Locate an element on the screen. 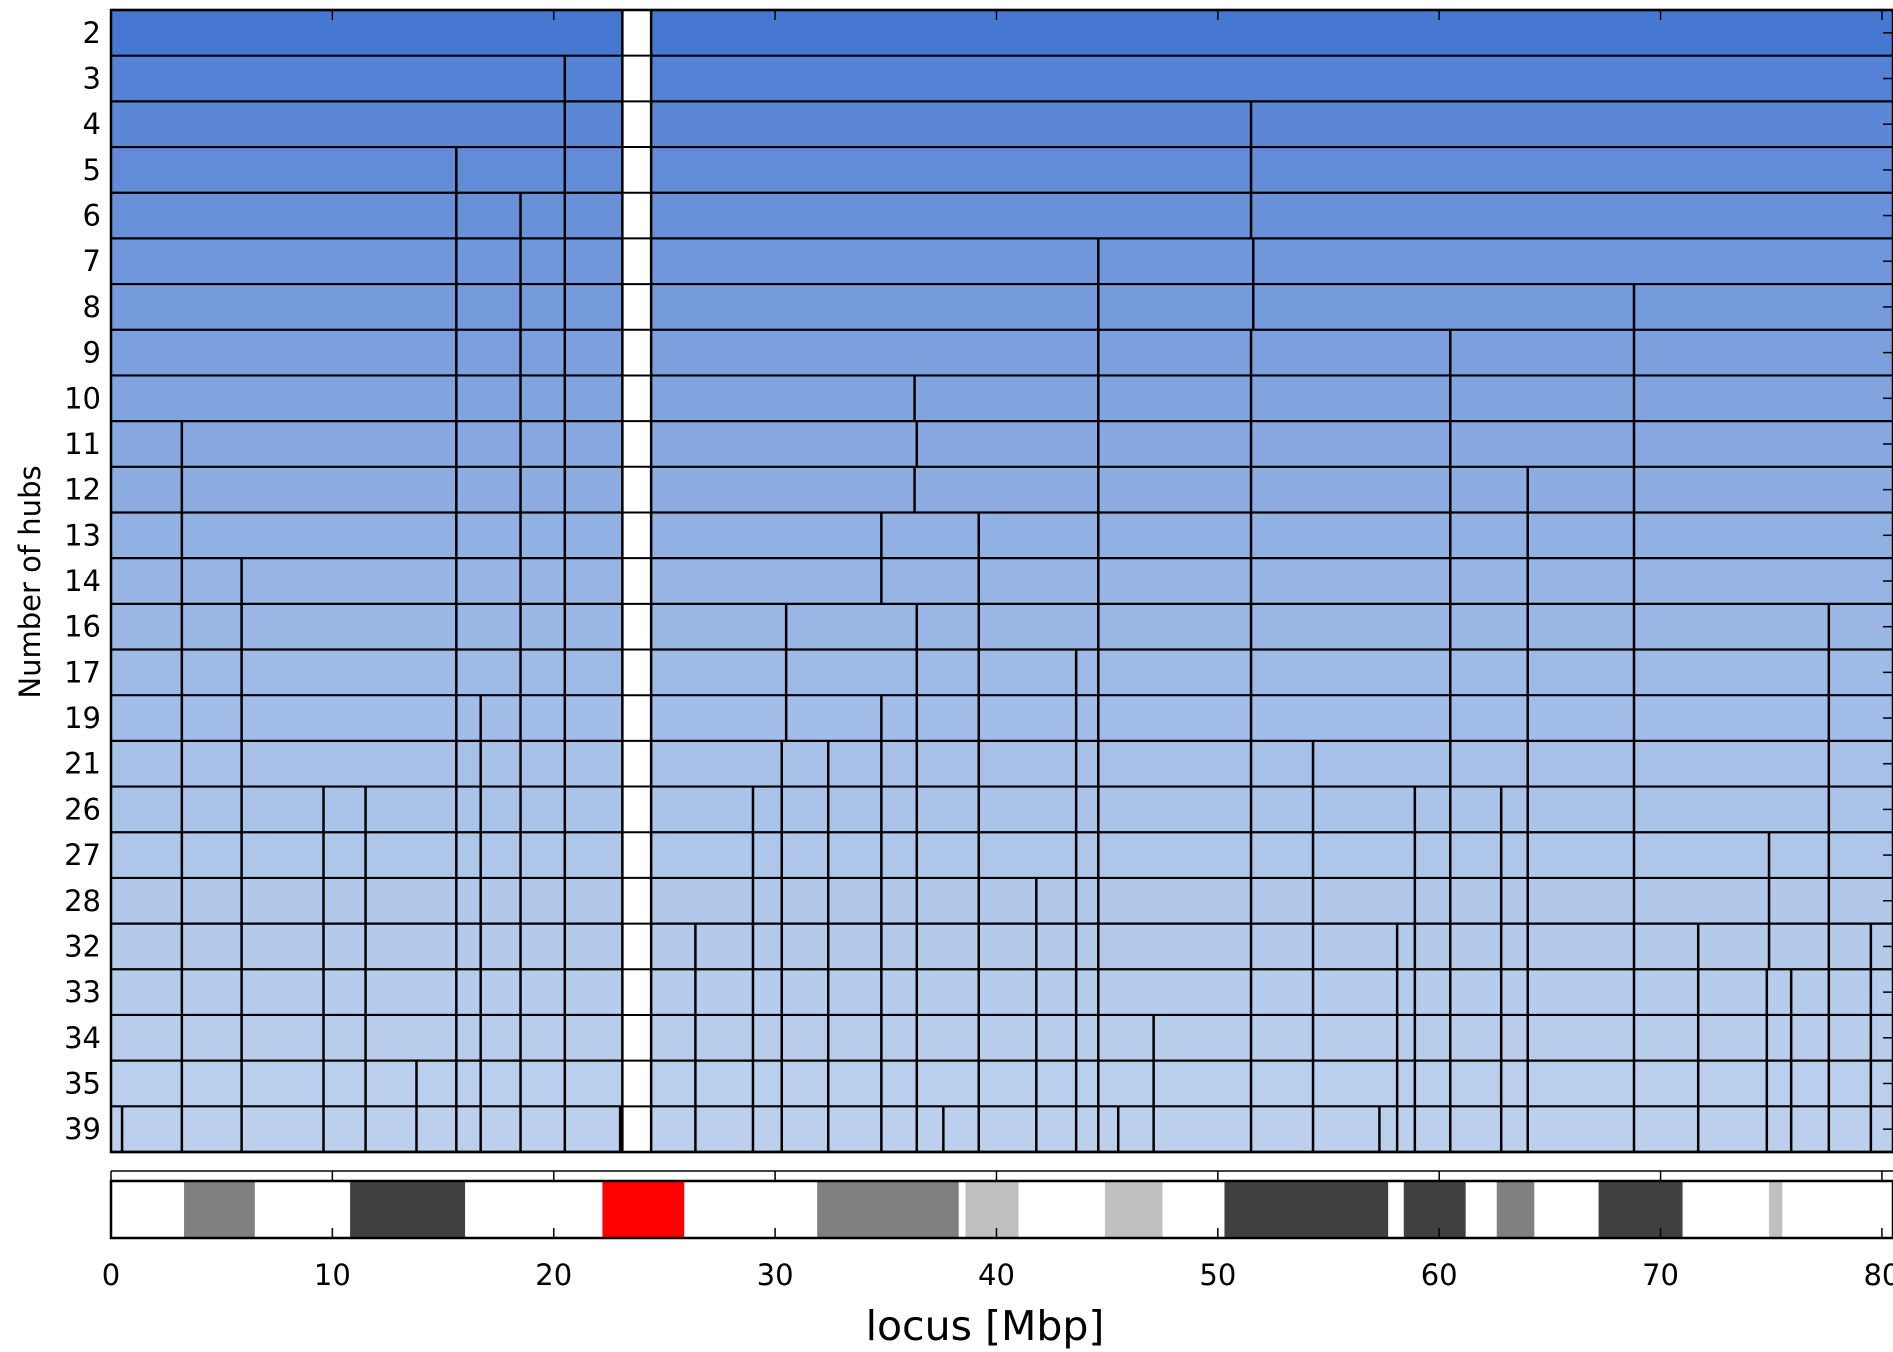  hub-row-8: 8 is located at coordinates (988, 306).